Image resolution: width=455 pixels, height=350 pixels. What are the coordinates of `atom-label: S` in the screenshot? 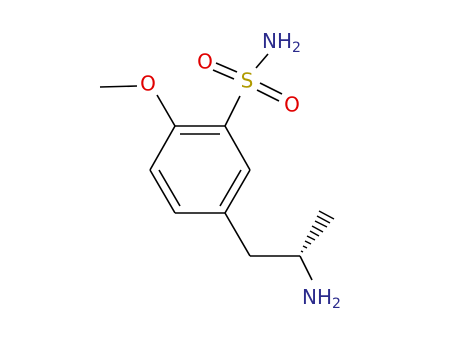 It's located at (247, 81).